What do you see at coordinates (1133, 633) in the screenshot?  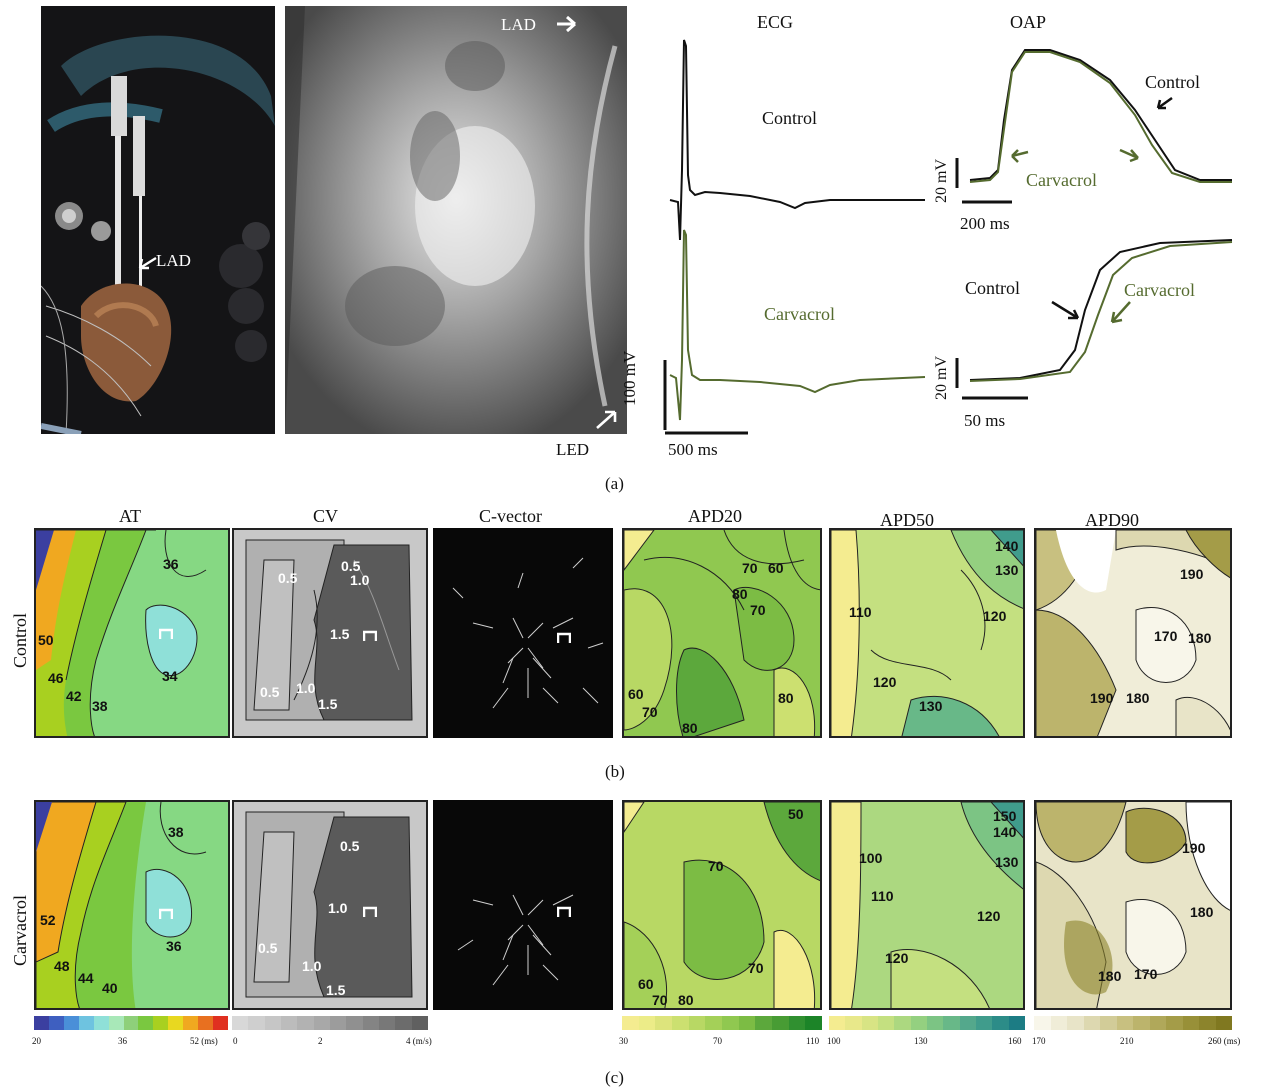 I see `apd90-map-control-contours` at bounding box center [1133, 633].